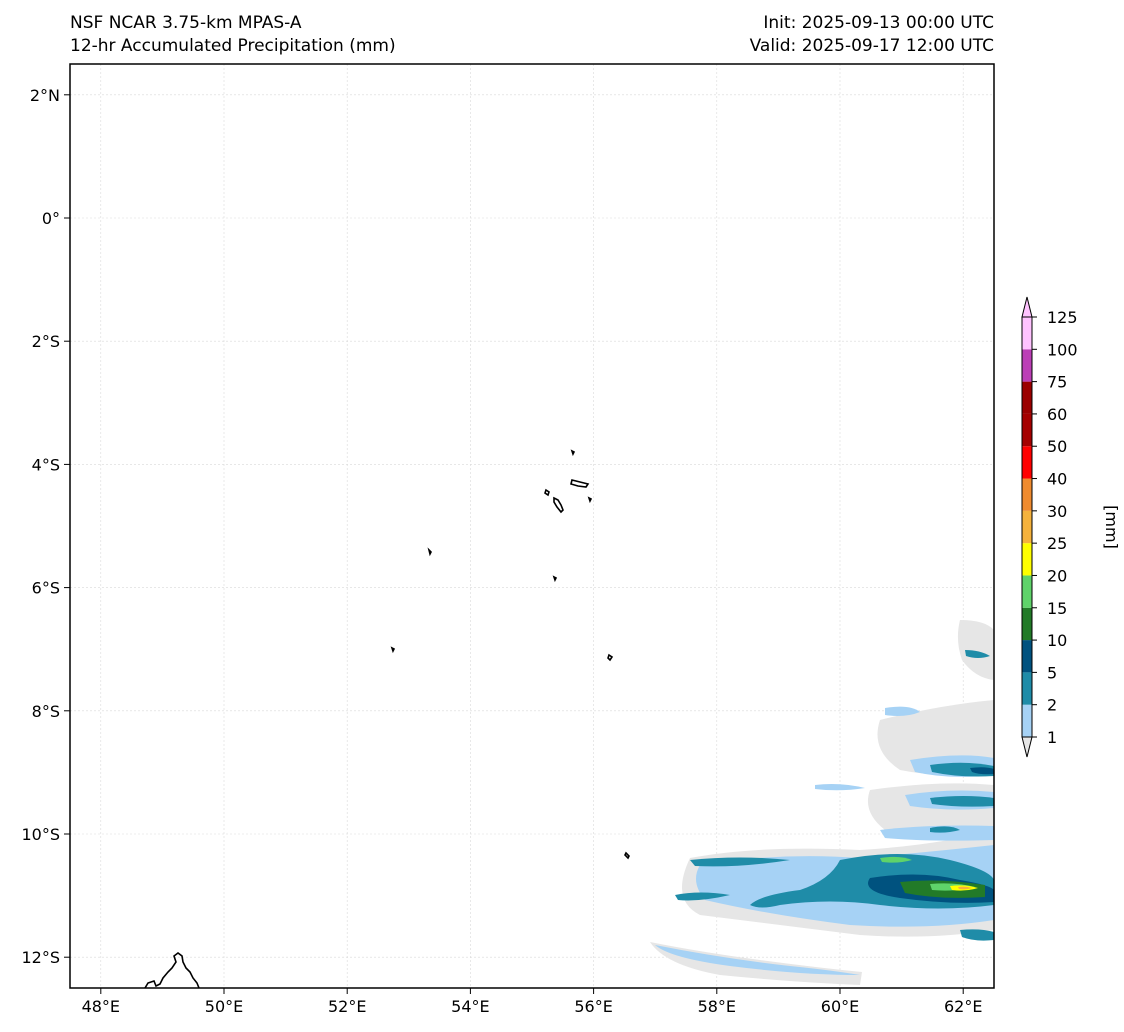 The width and height of the screenshot is (1124, 1032). I want to click on precip-core-green, so click(896, 859).